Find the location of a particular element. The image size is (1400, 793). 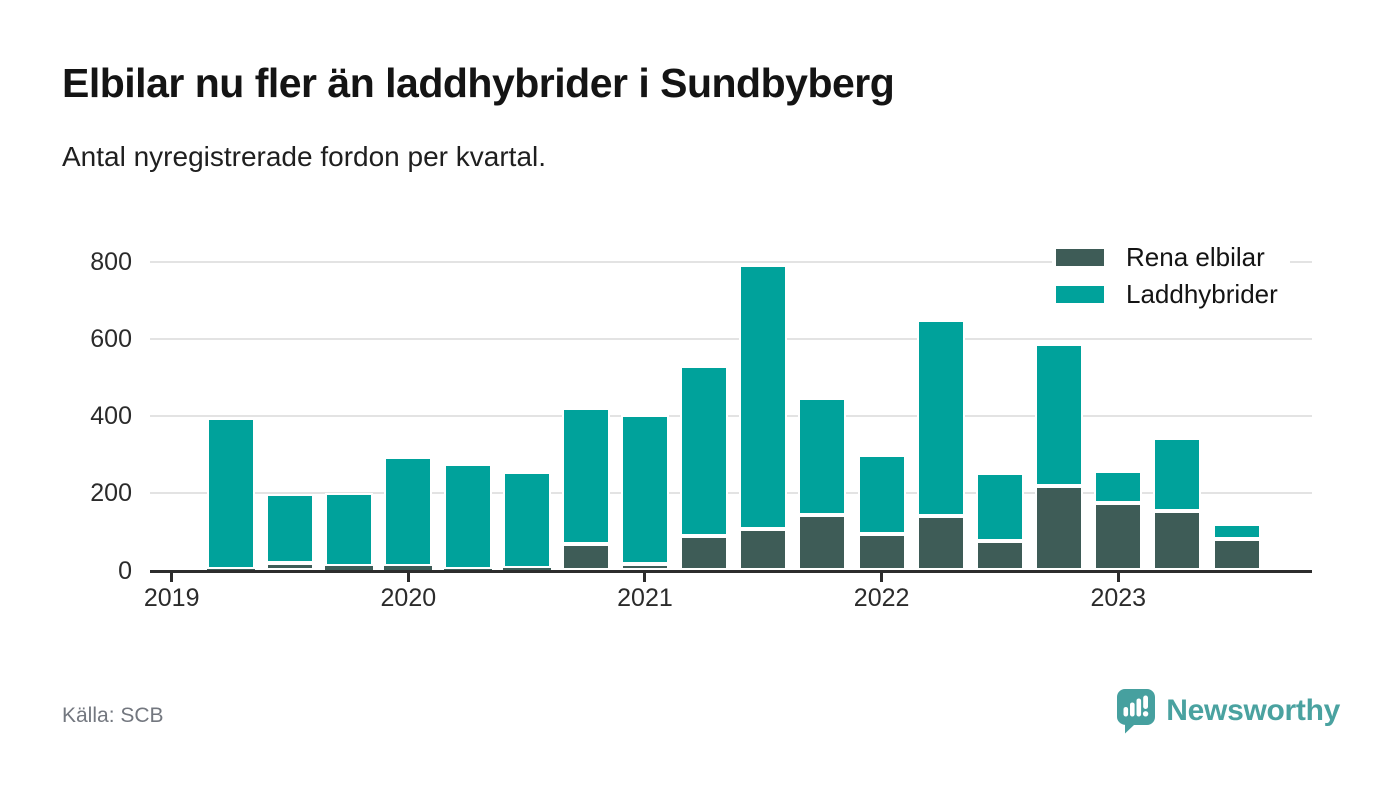

x-axis-tick-label: 2023 is located at coordinates (1118, 598).